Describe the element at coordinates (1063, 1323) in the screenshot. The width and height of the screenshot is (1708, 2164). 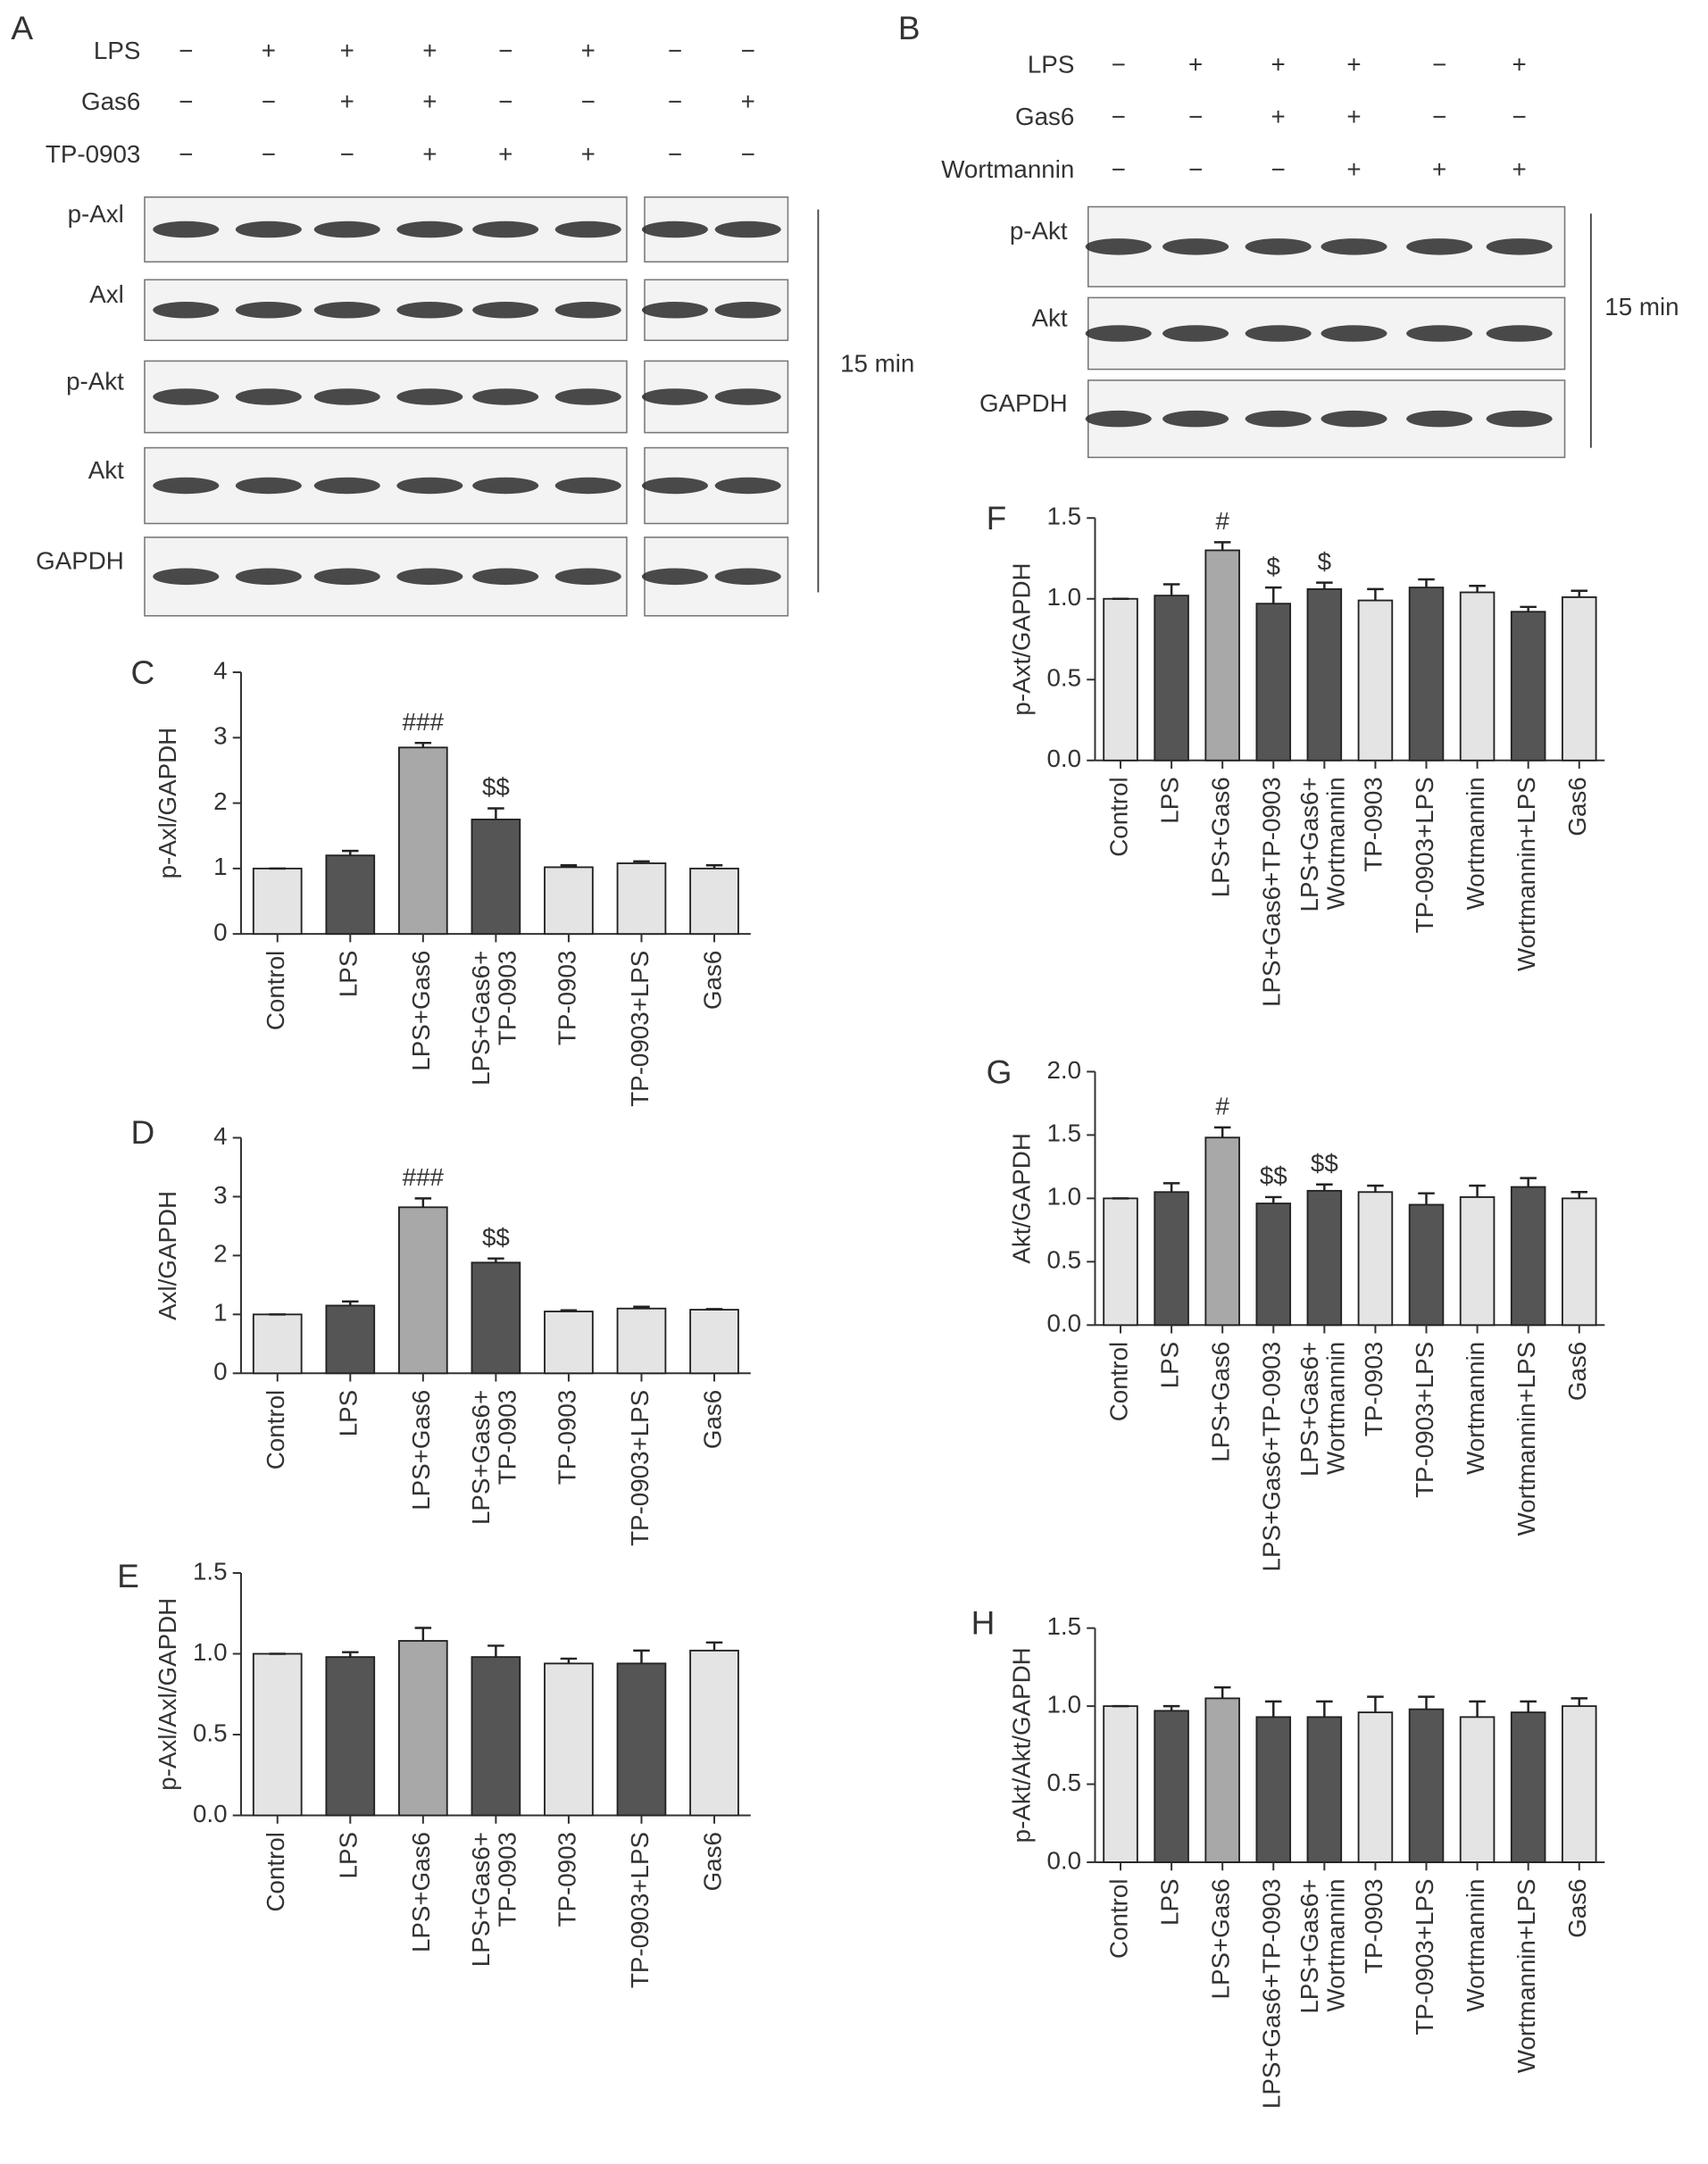
I see `y-tick-label: 0.0` at that location.